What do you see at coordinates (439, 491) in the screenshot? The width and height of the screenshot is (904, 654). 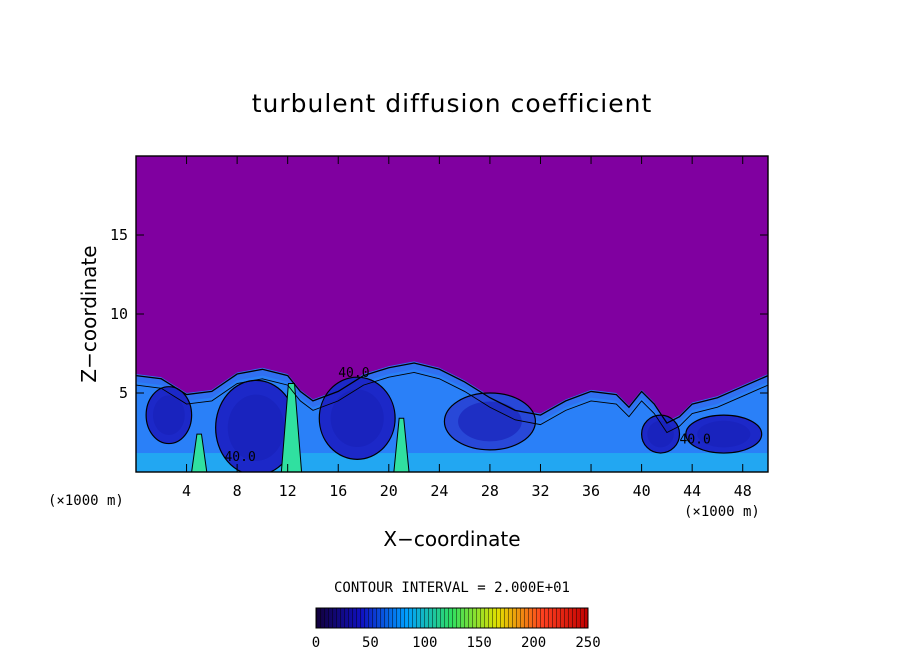 I see `x-tick-label: 24` at bounding box center [439, 491].